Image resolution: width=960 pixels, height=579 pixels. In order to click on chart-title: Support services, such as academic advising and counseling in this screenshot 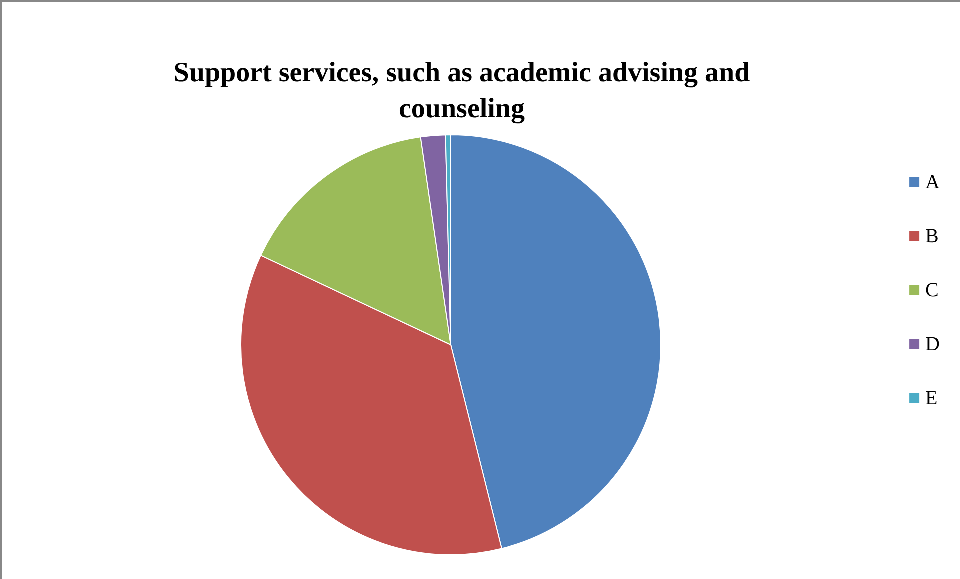, I will do `click(462, 91)`.